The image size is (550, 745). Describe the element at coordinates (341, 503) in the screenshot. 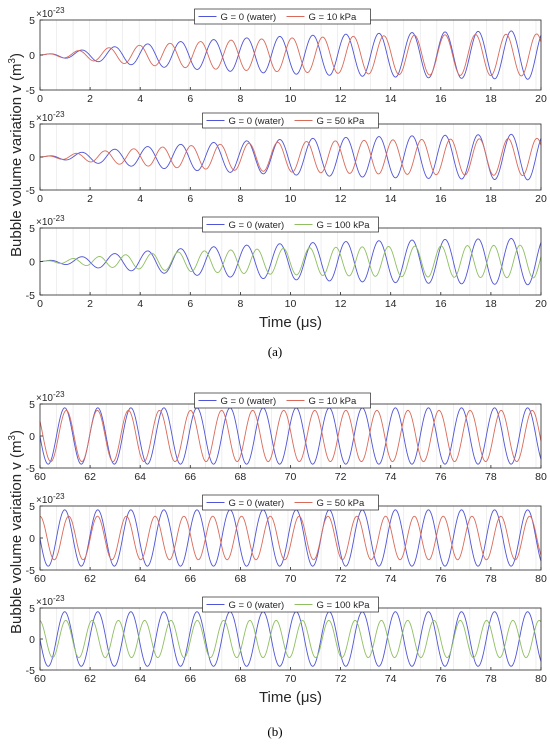

I see `legend-label-1: G = 50 kPa` at that location.